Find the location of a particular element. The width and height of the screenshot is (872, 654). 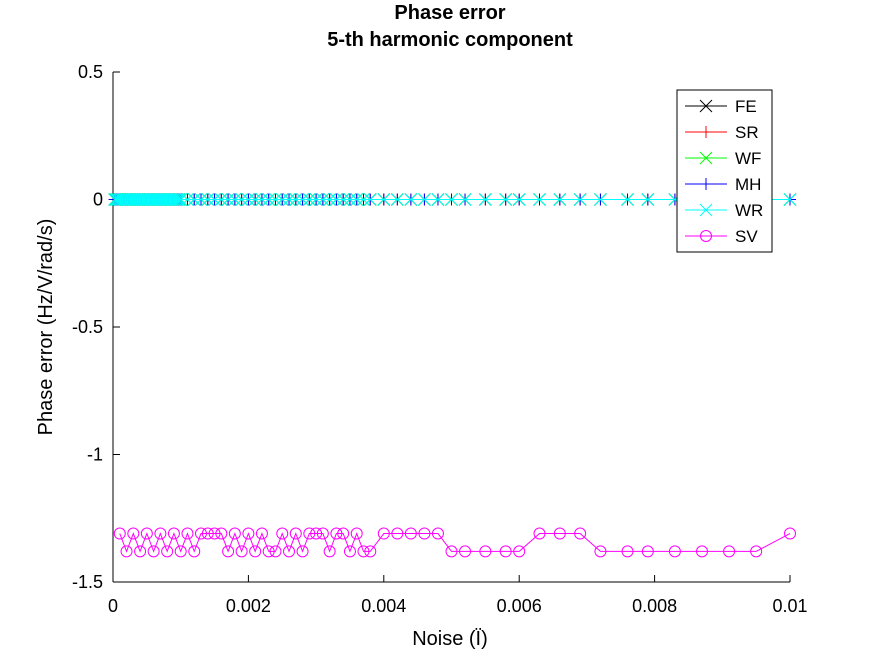

legend-marker-wr is located at coordinates (706, 210).